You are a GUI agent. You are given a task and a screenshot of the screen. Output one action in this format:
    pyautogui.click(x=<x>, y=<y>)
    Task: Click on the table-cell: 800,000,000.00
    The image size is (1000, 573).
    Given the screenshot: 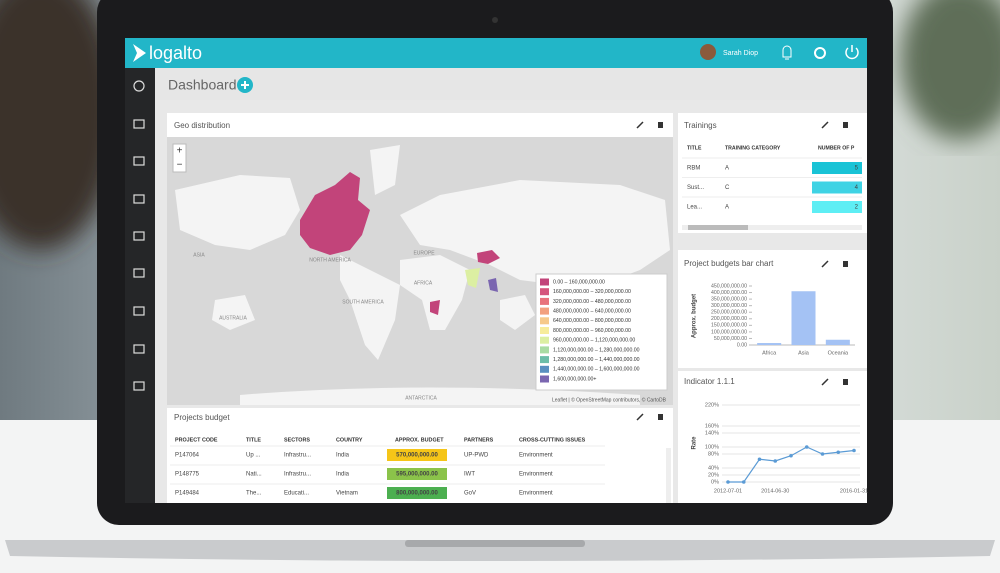 What is the action you would take?
    pyautogui.click(x=417, y=494)
    